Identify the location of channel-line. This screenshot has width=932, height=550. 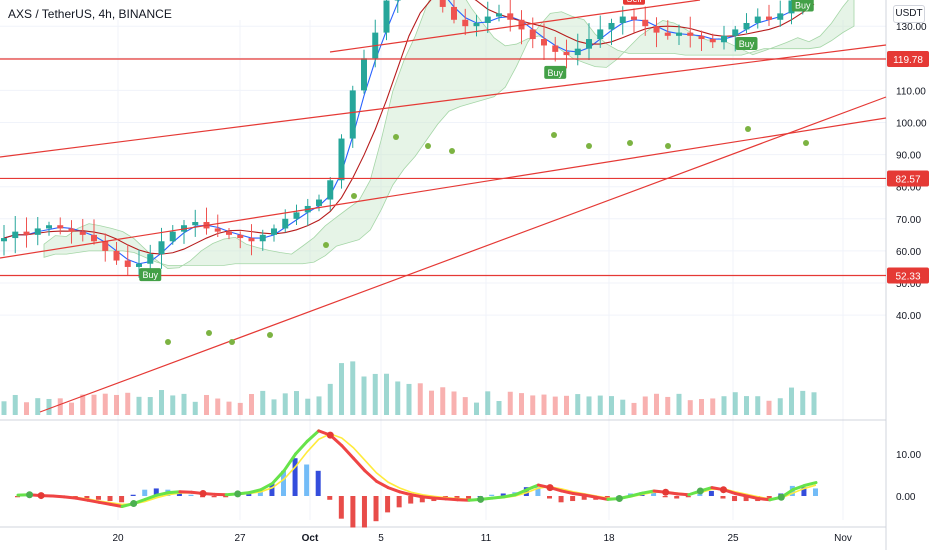
(515, 26).